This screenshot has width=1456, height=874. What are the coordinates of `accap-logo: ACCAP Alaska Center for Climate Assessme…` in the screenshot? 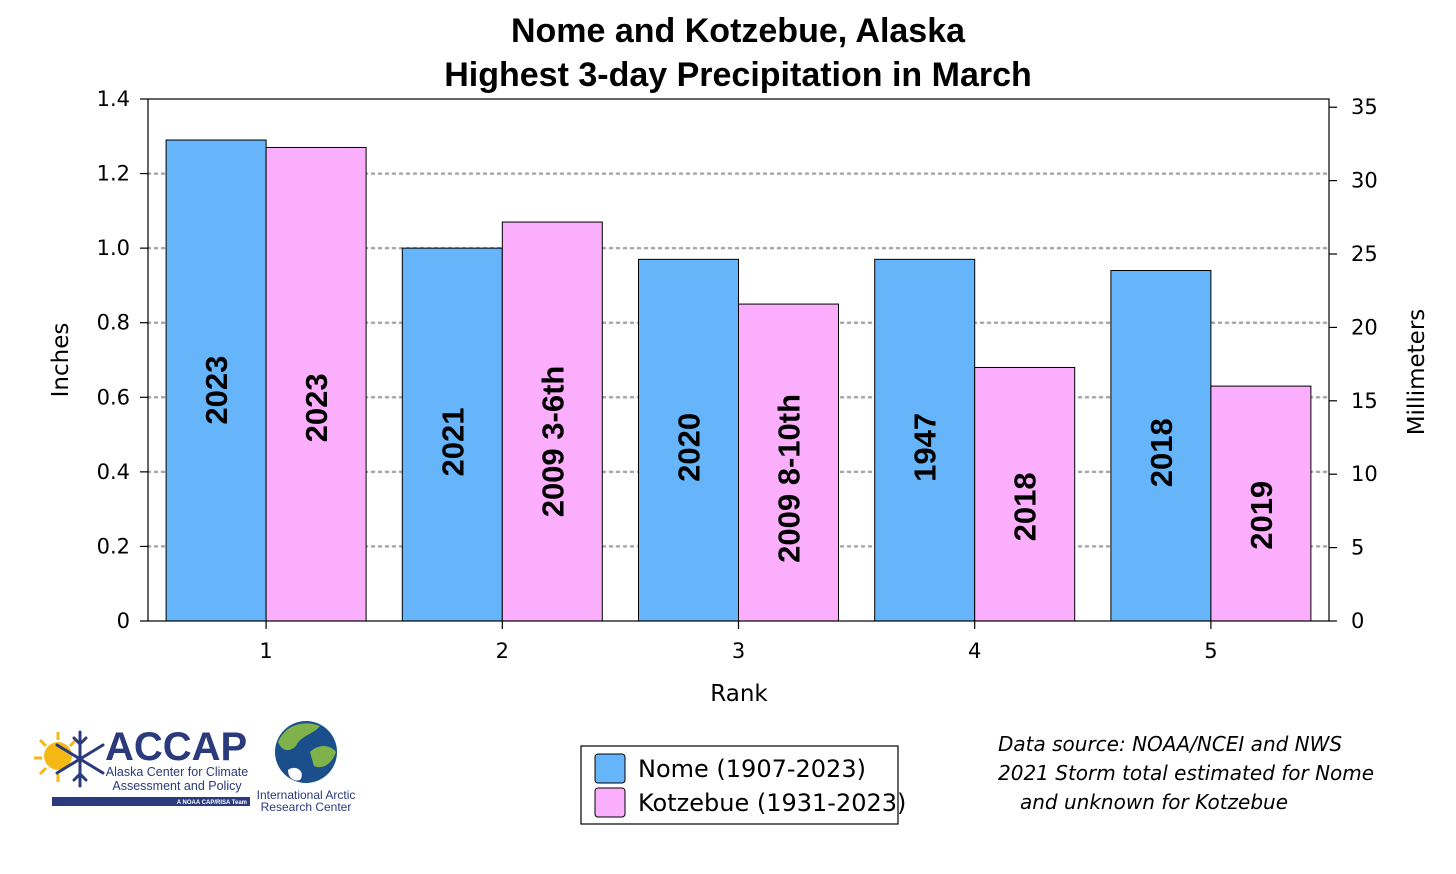 It's located at (142, 765).